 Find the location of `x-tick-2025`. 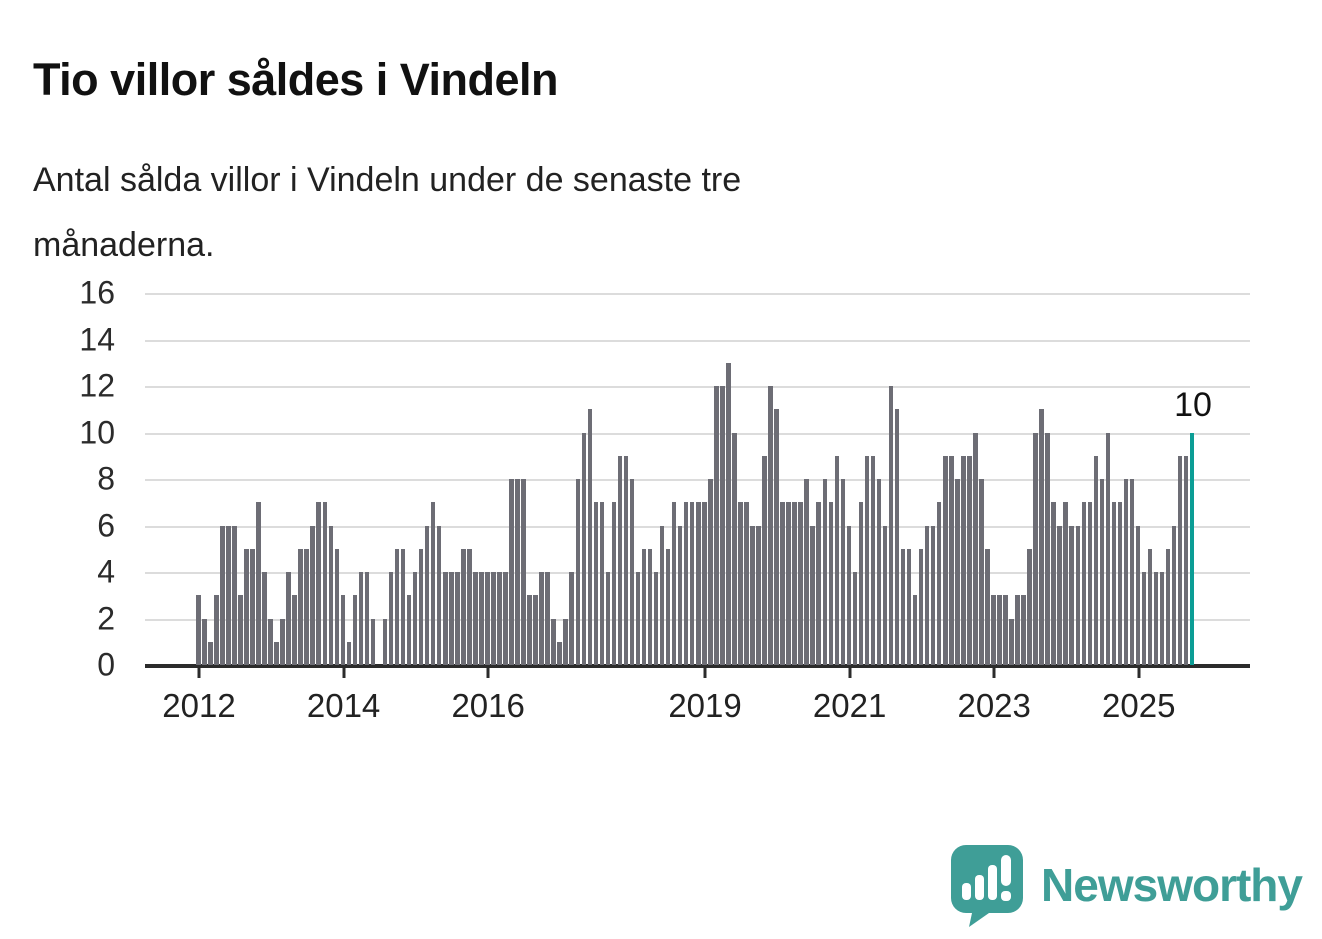

x-tick-2025 is located at coordinates (1139, 671).